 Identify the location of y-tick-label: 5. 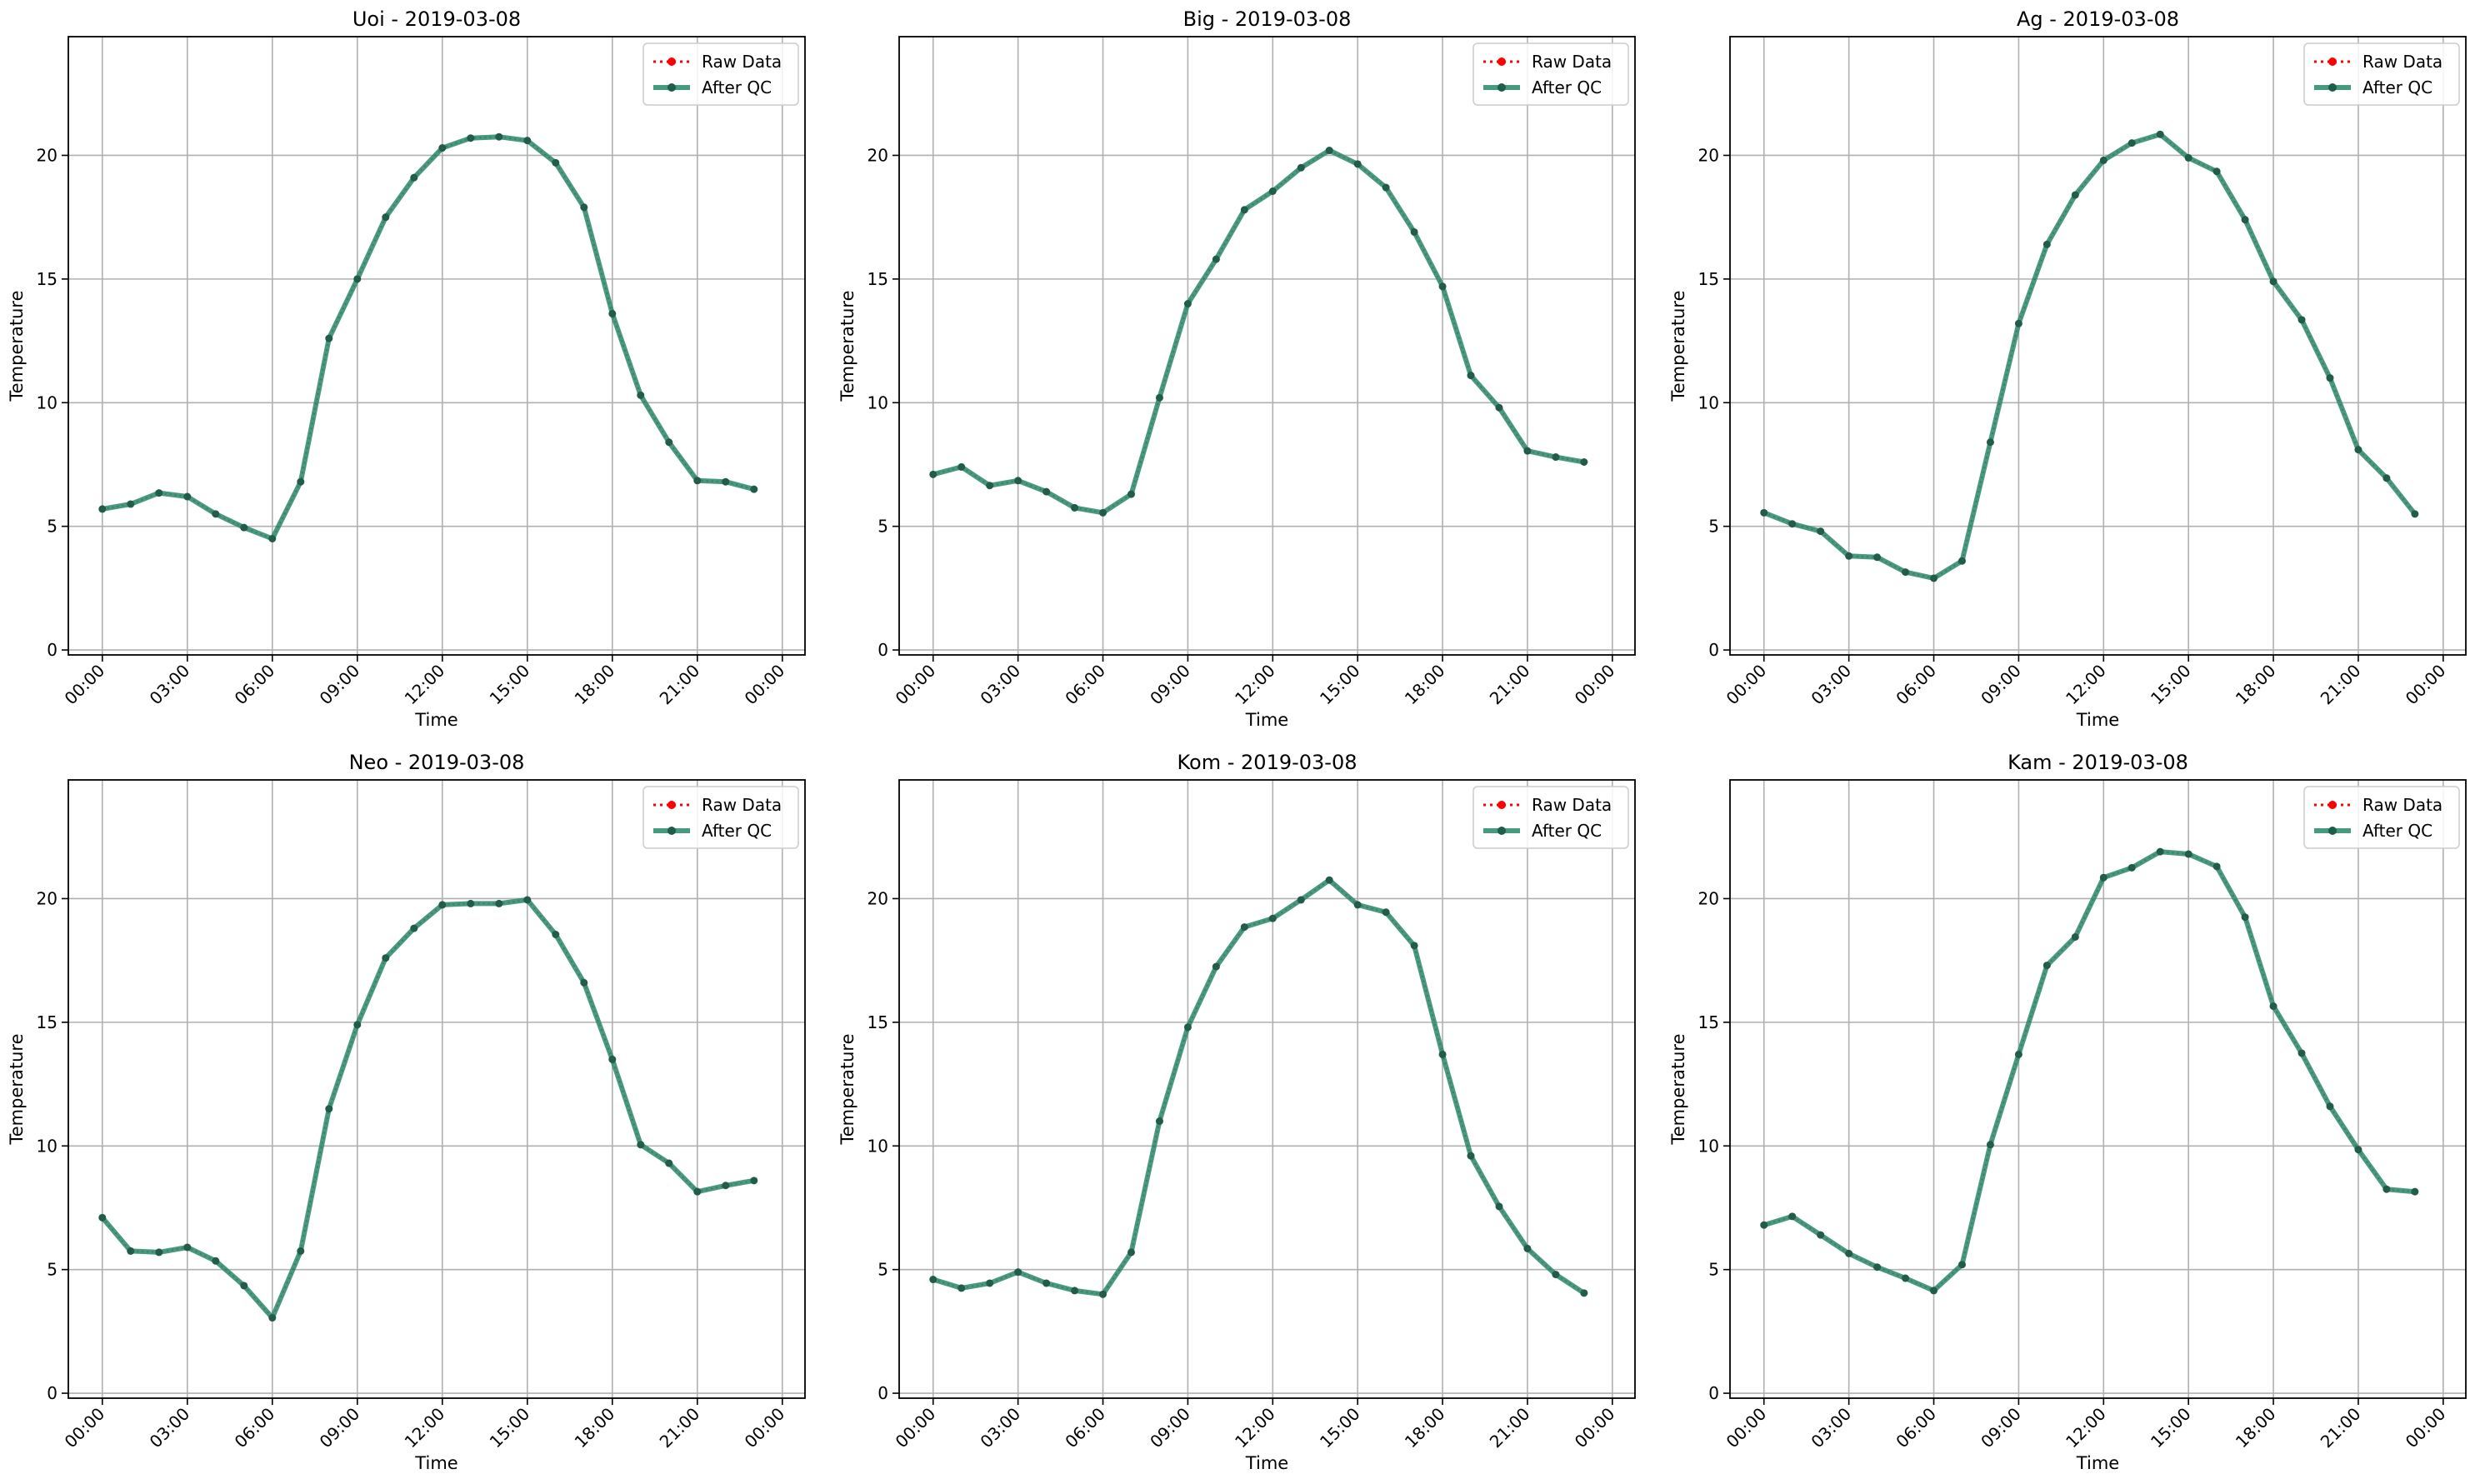
(52, 1270).